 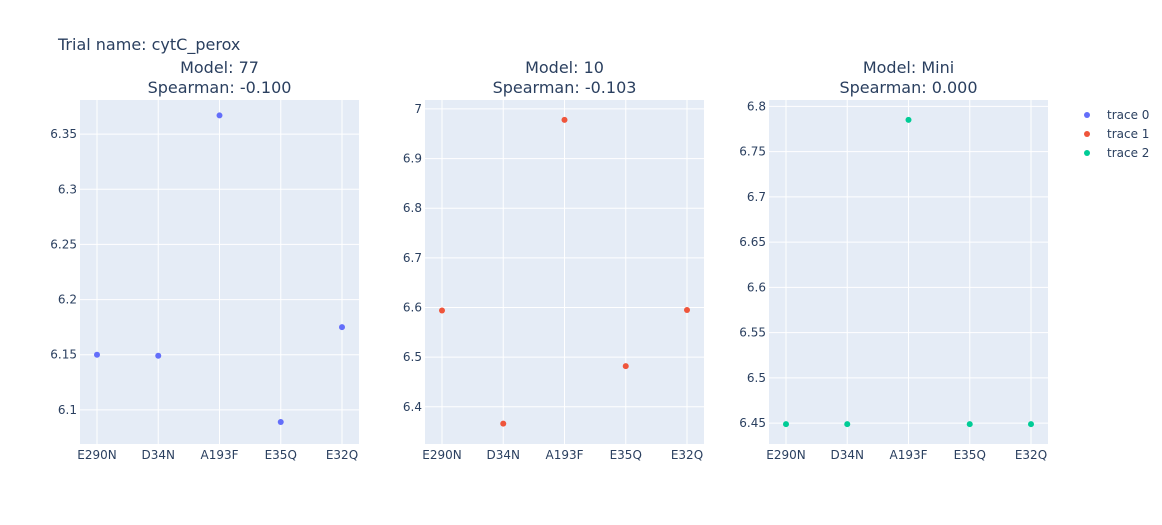 What do you see at coordinates (412, 159) in the screenshot?
I see `y-tick-label: 6.9` at bounding box center [412, 159].